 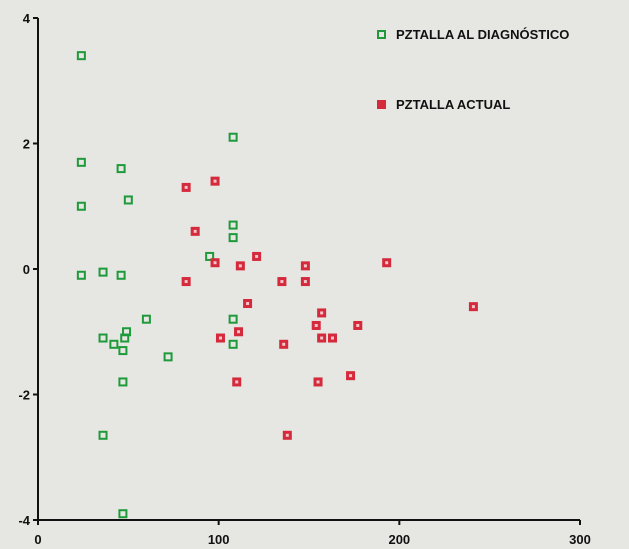 I want to click on y-tick-label: 2, so click(x=26, y=144).